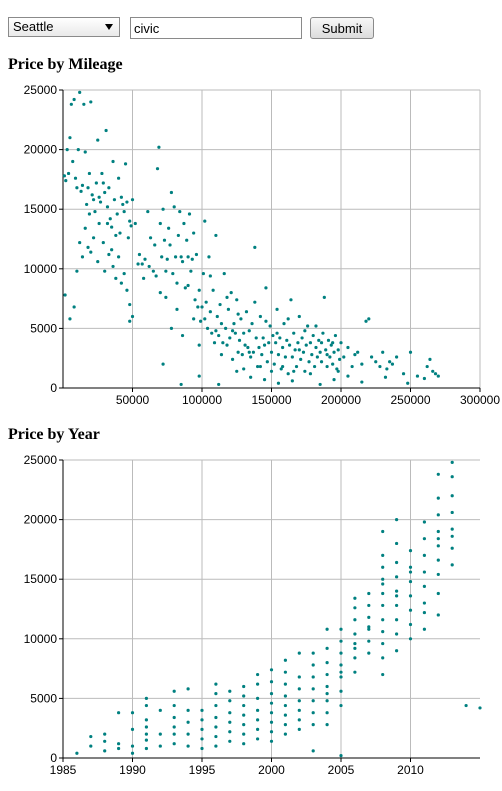 This screenshot has width=502, height=791. I want to click on x-tick-label: 1995, so click(202, 770).